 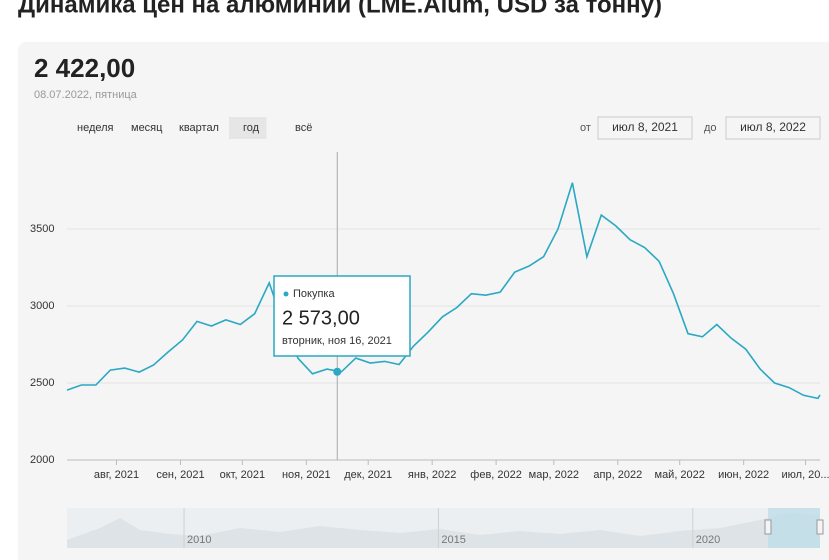 I want to click on from-label: от, so click(x=585, y=128).